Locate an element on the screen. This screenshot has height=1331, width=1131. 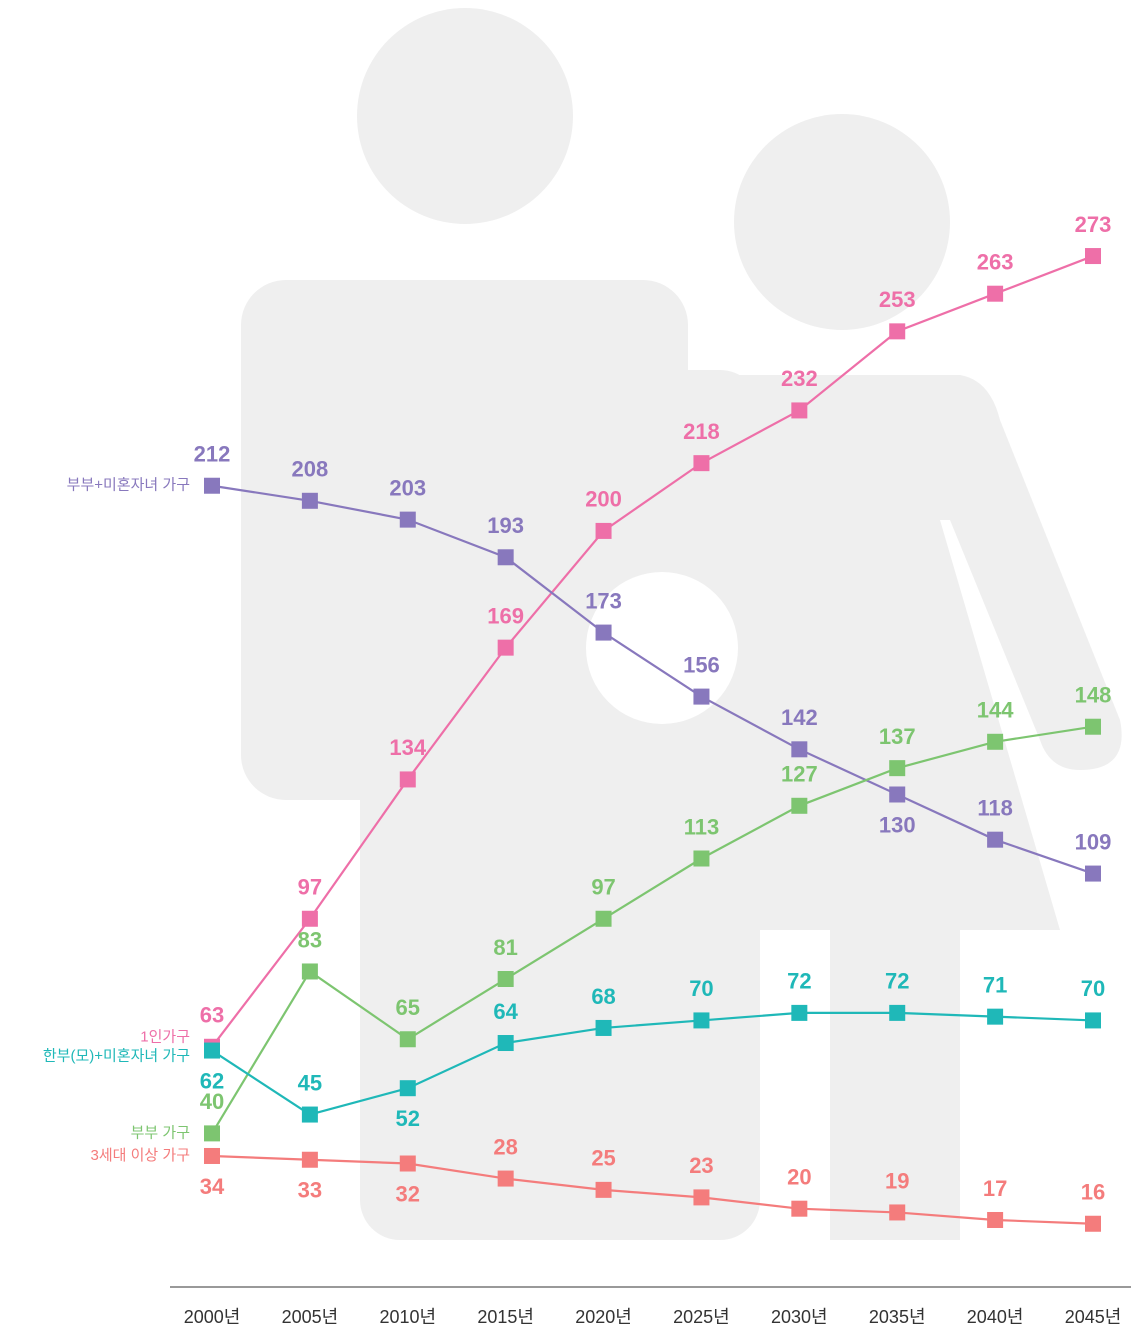
data-label: 97 is located at coordinates (603, 887).